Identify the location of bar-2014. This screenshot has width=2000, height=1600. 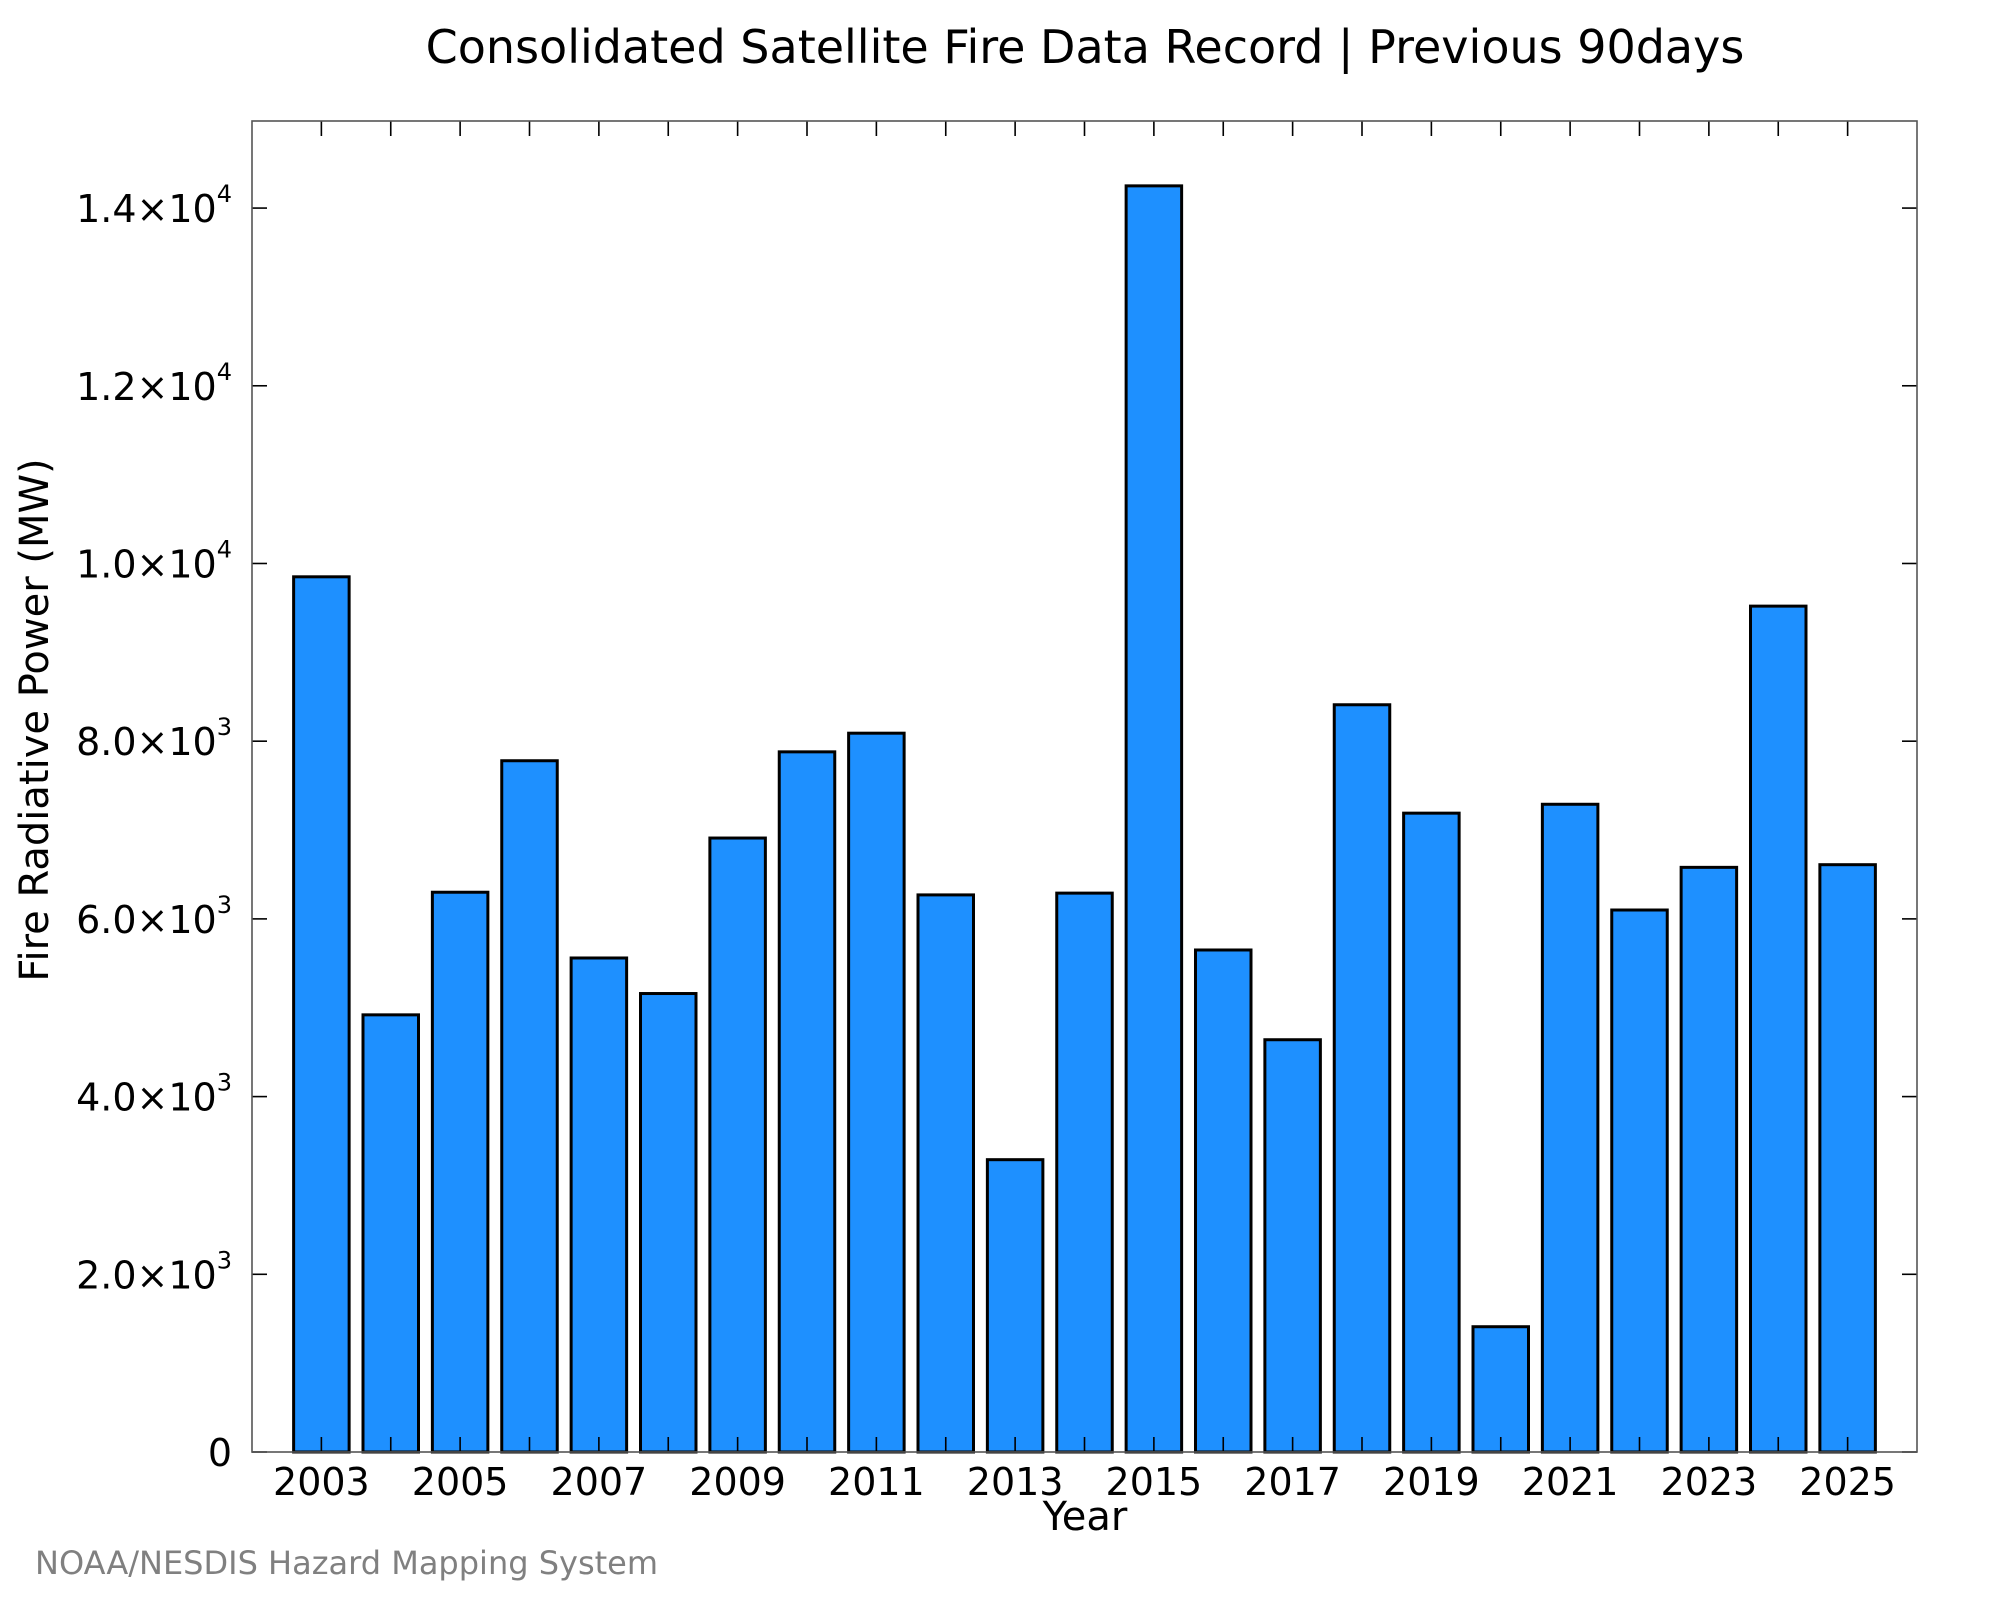
(1084, 1172).